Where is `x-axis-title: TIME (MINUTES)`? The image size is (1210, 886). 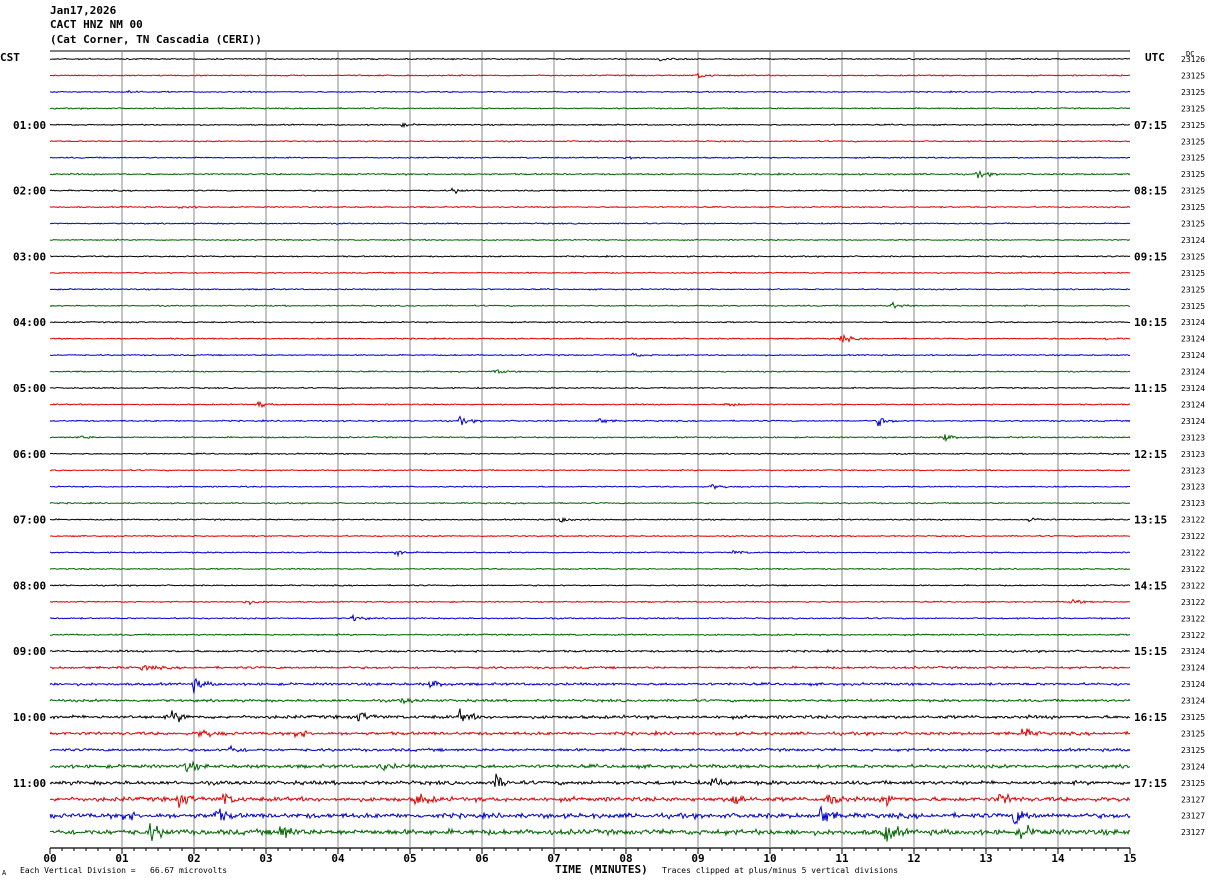 x-axis-title: TIME (MINUTES) is located at coordinates (601, 869).